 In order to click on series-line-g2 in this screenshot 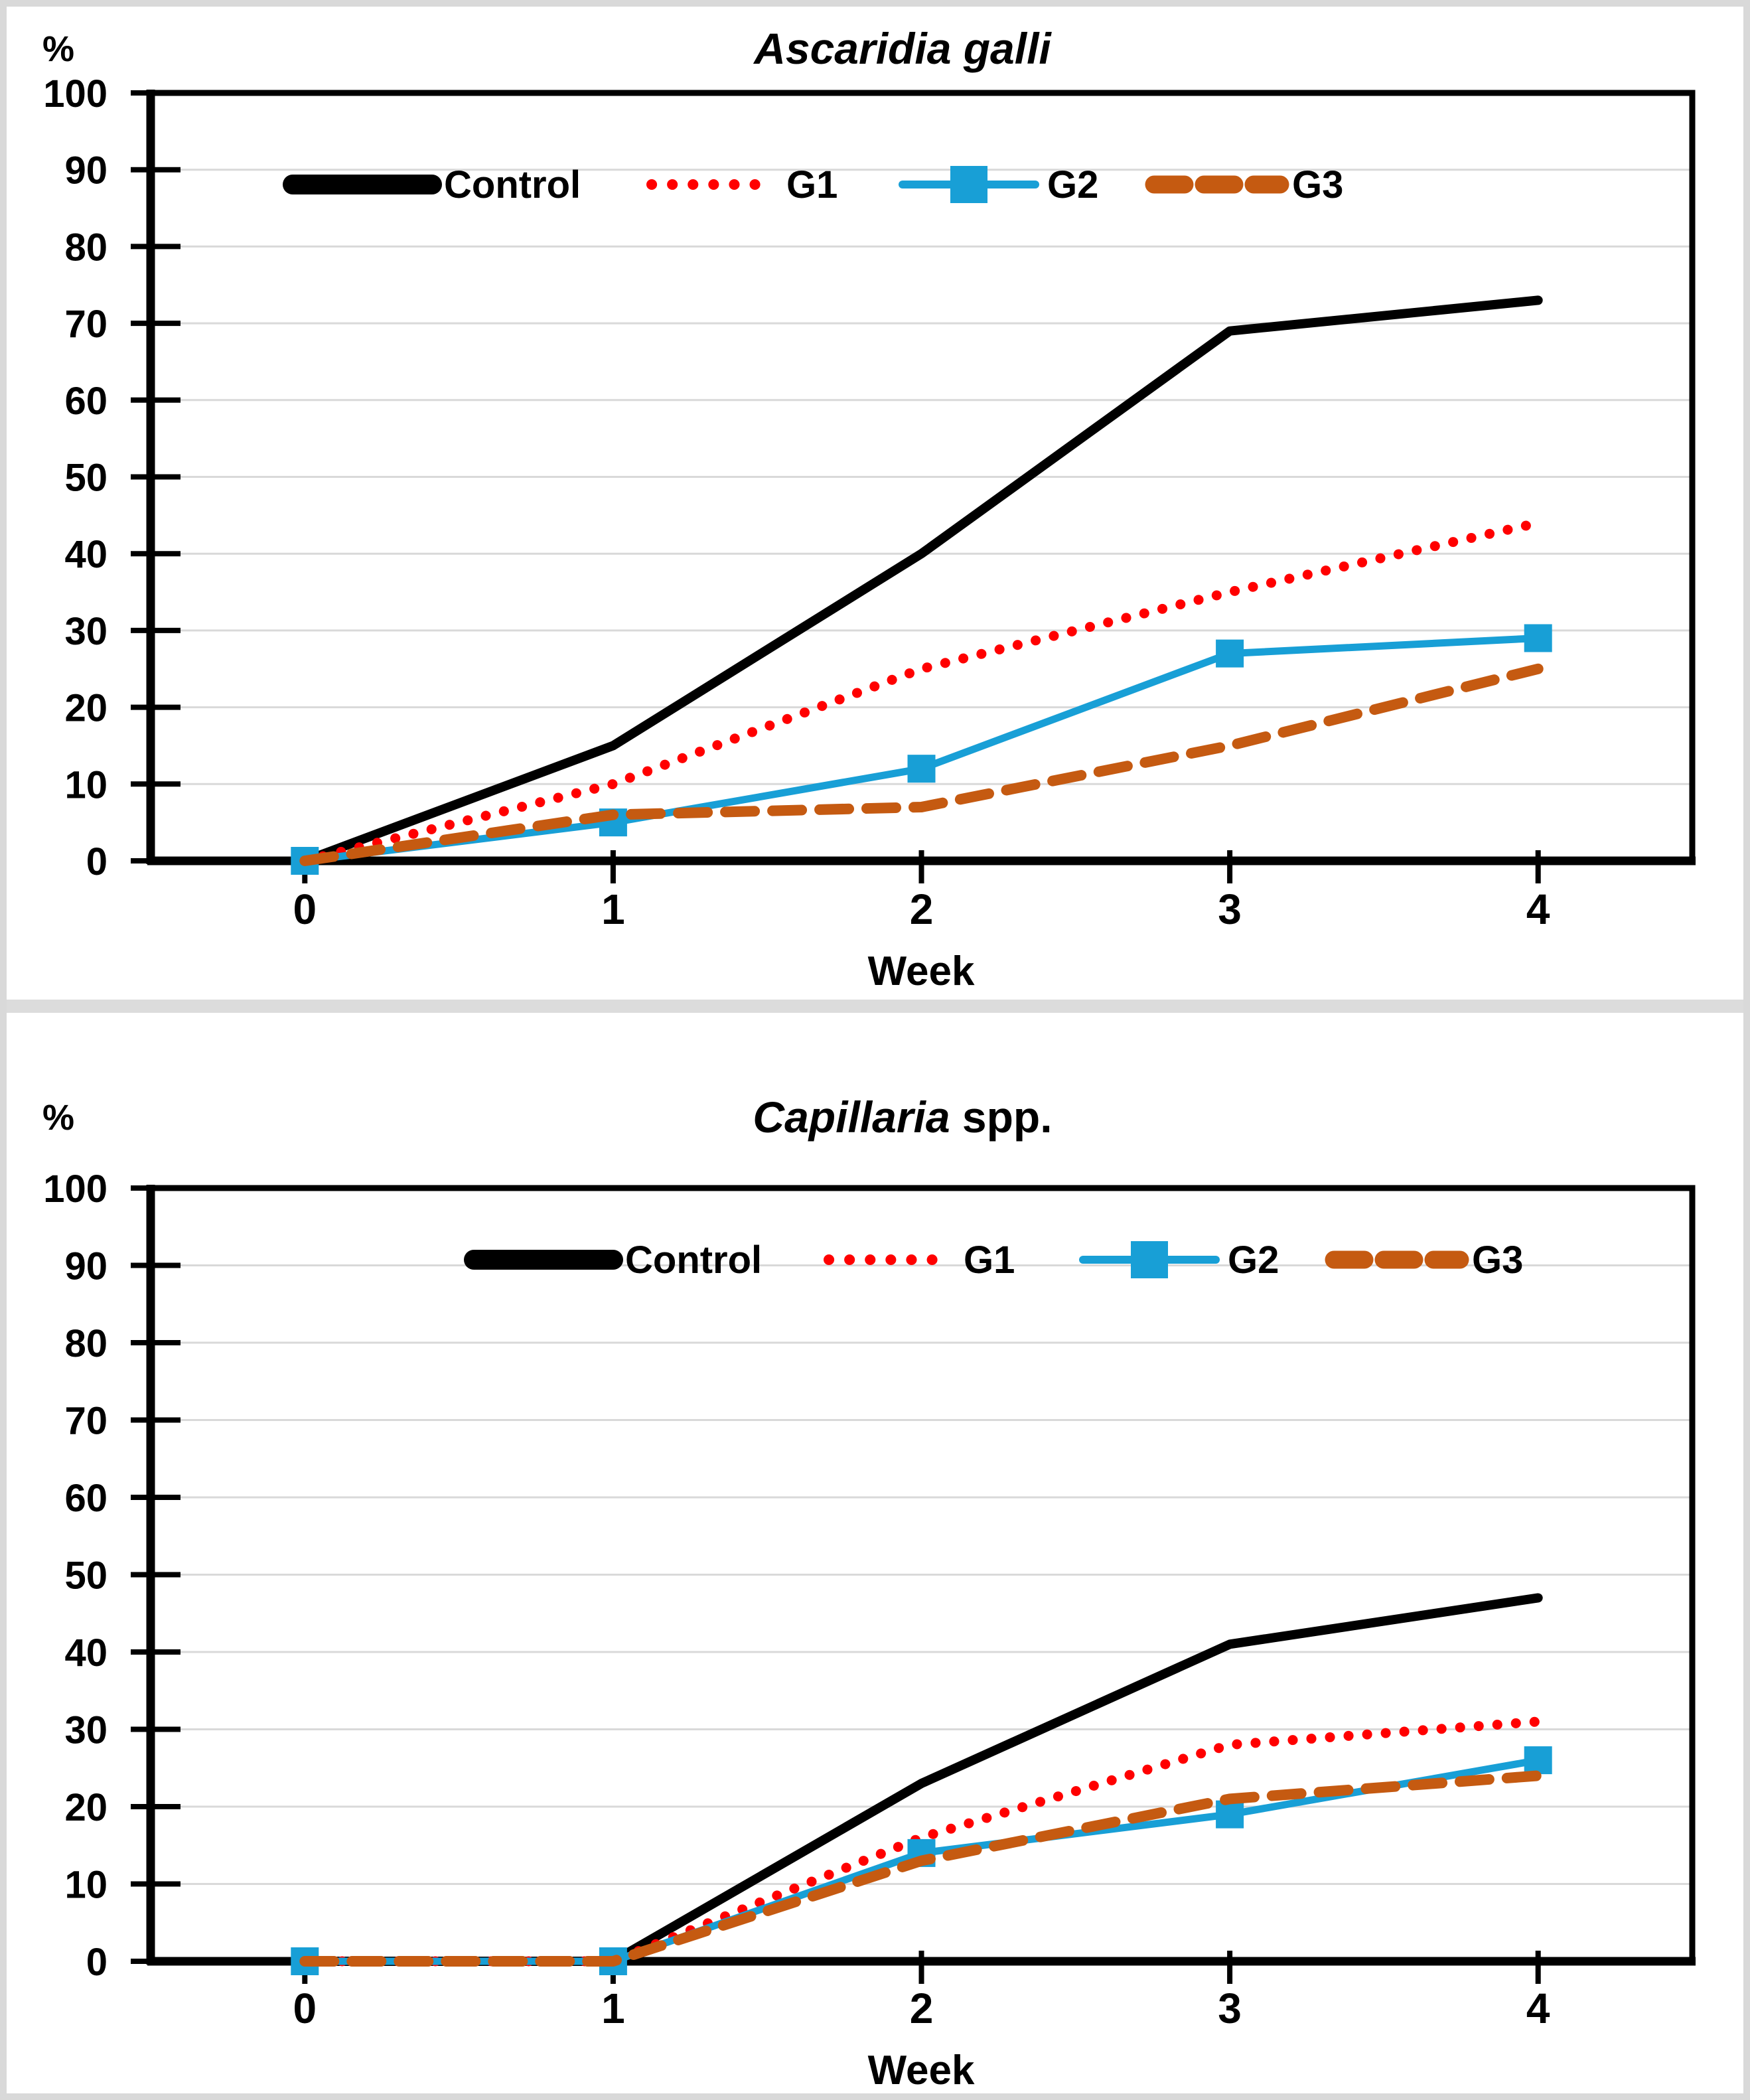, I will do `click(922, 749)`.